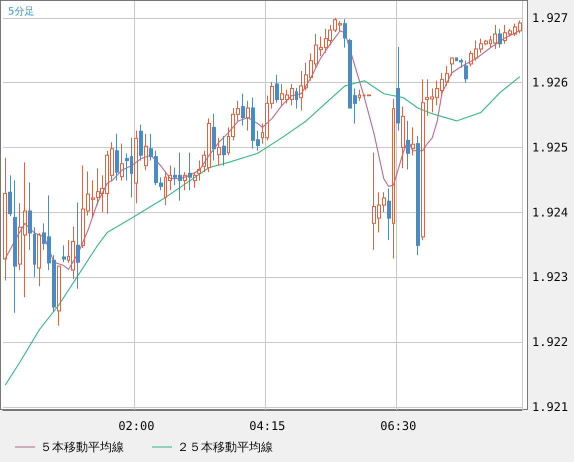 Image resolution: width=574 pixels, height=462 pixels. What do you see at coordinates (550, 407) in the screenshot?
I see `y-tick-label: 1.921` at bounding box center [550, 407].